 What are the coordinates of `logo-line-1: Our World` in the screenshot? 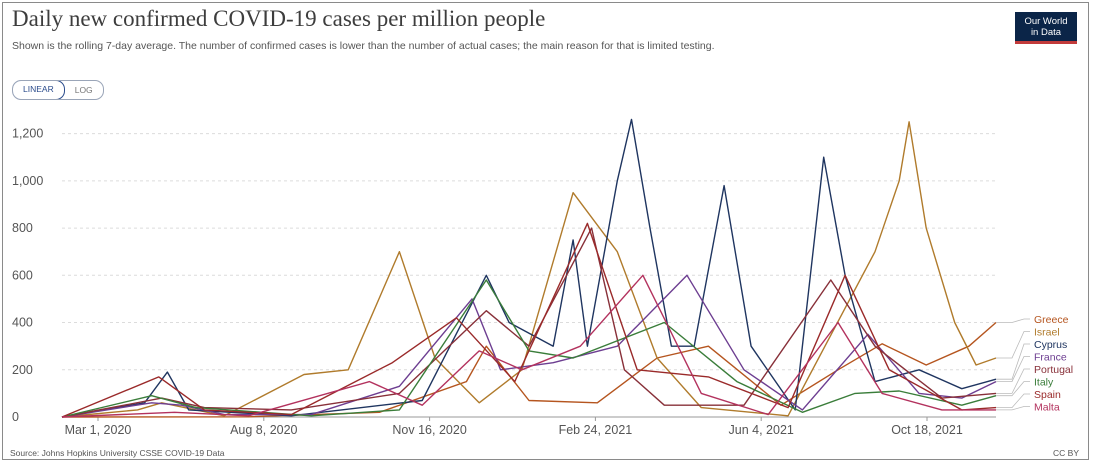 It's located at (1046, 21).